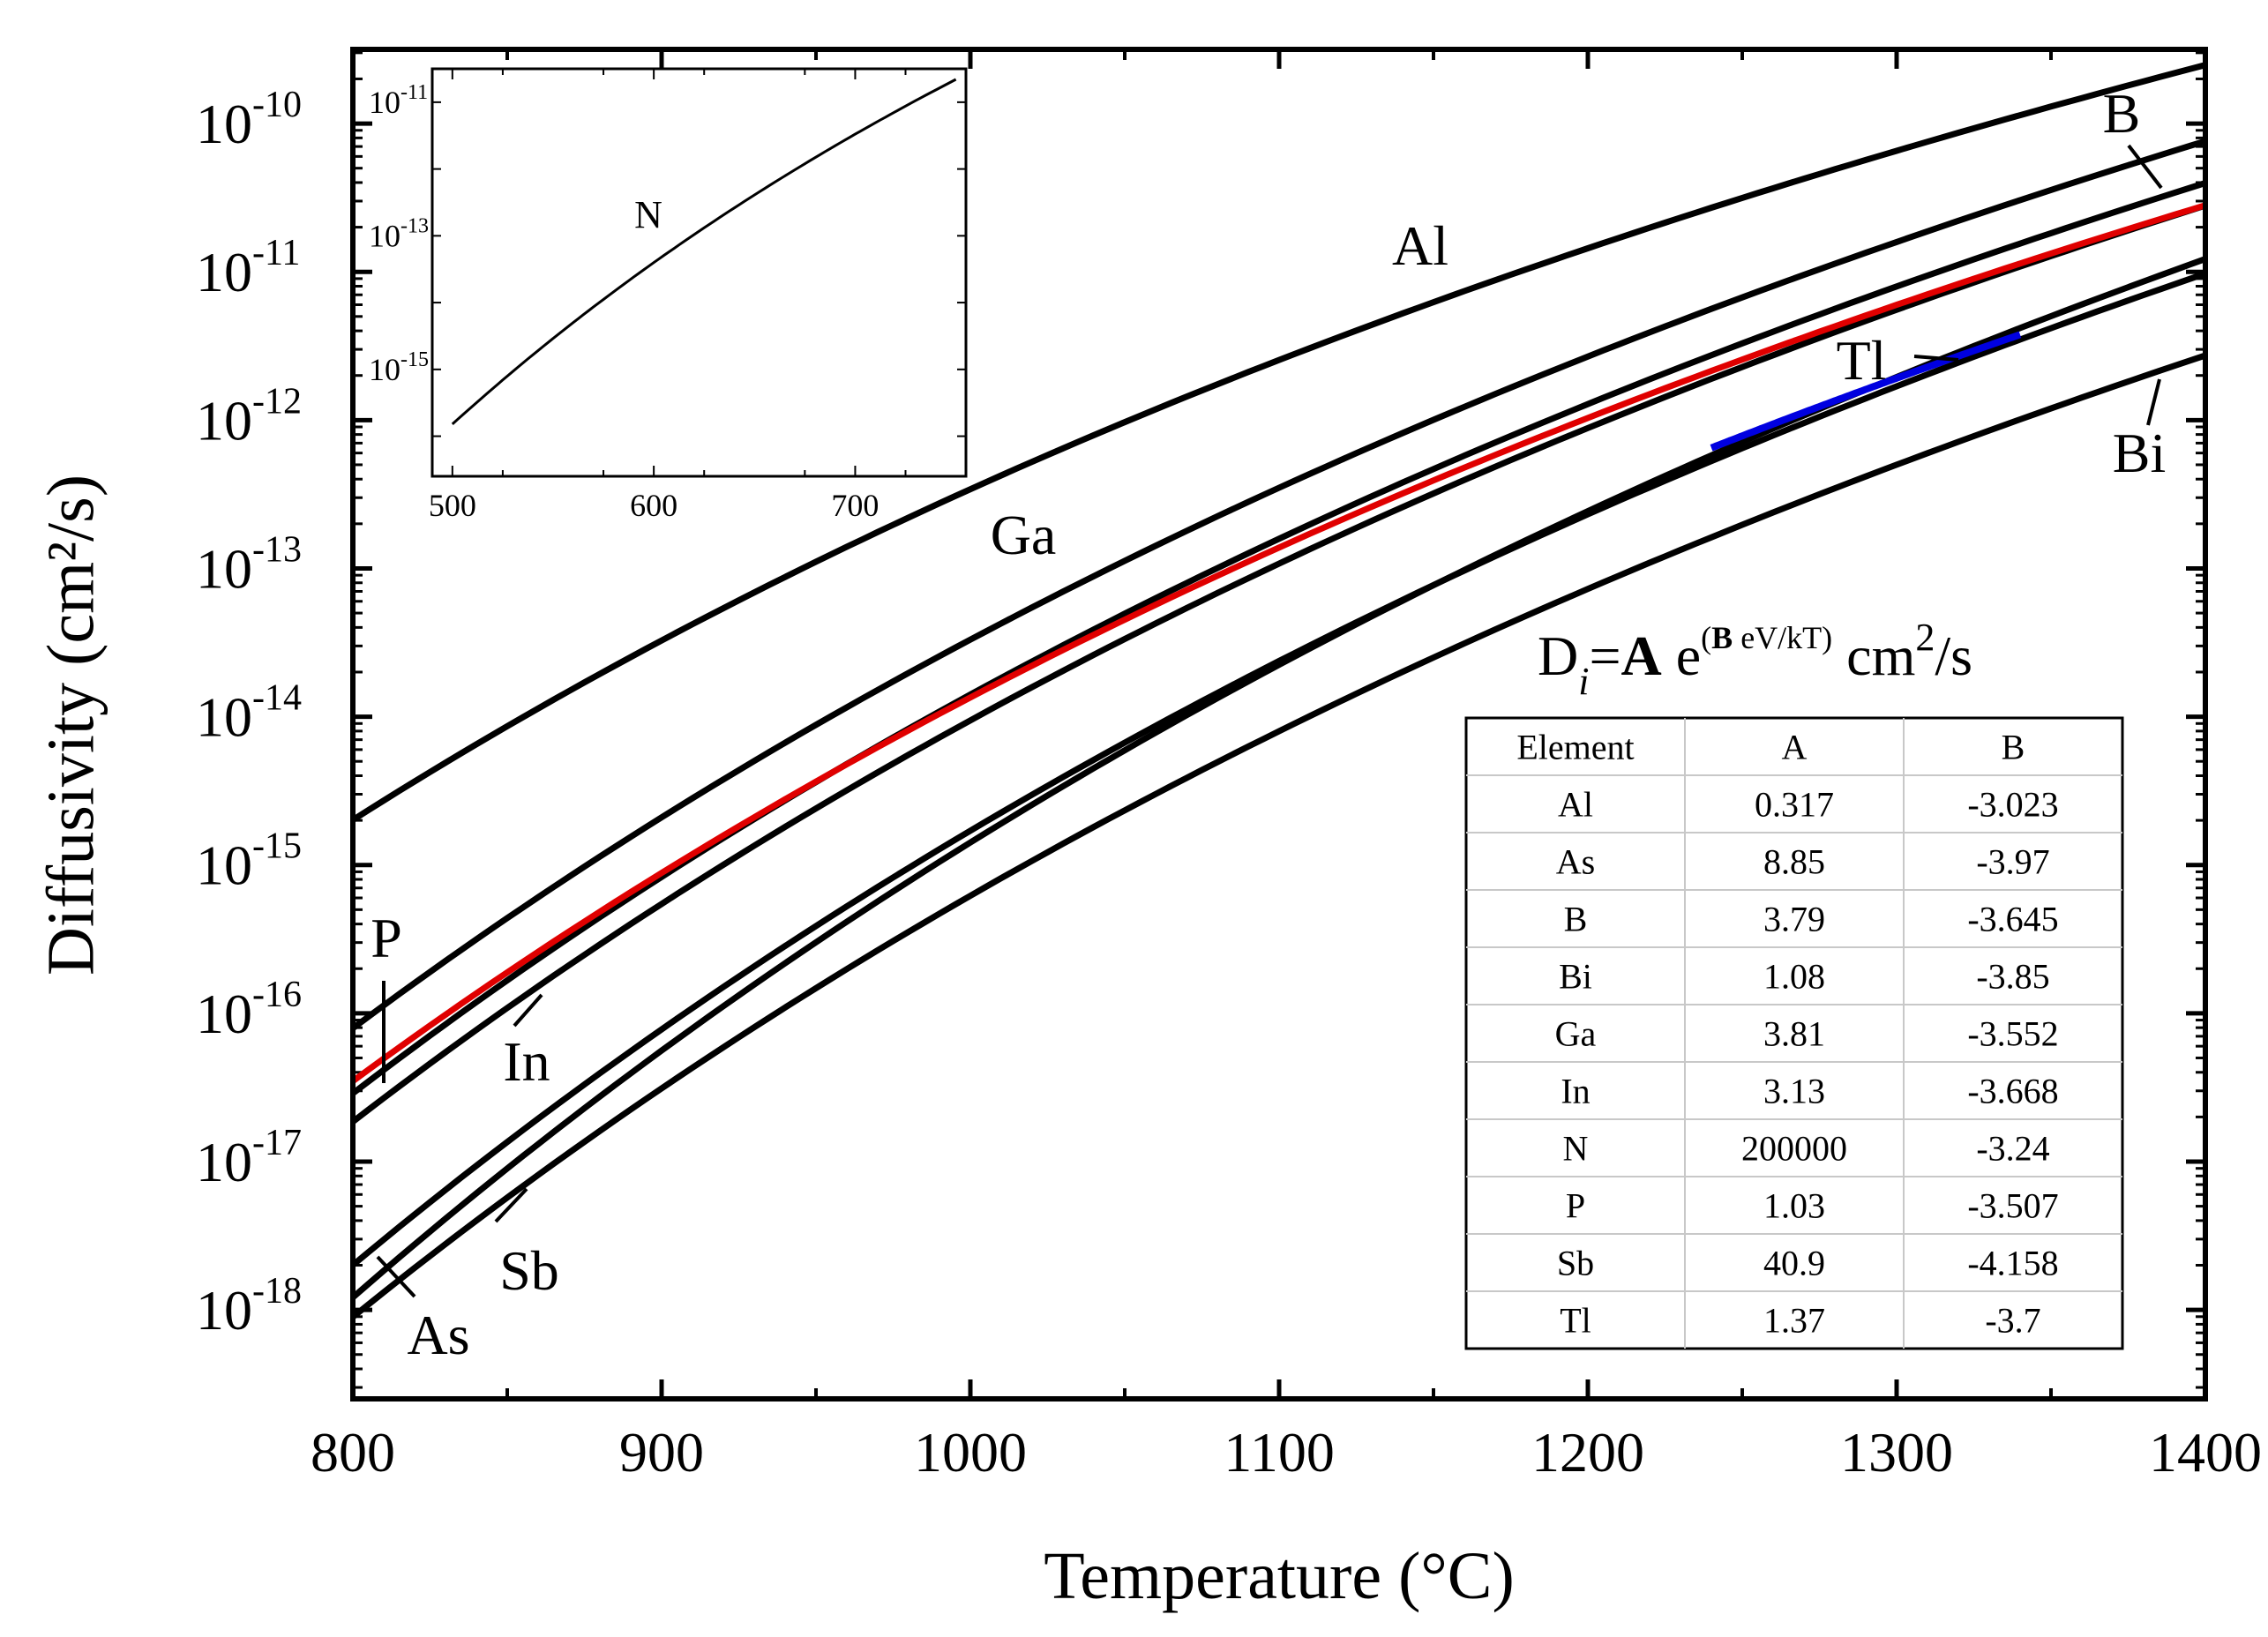 The width and height of the screenshot is (2268, 1637). I want to click on table-cell: P, so click(1575, 1206).